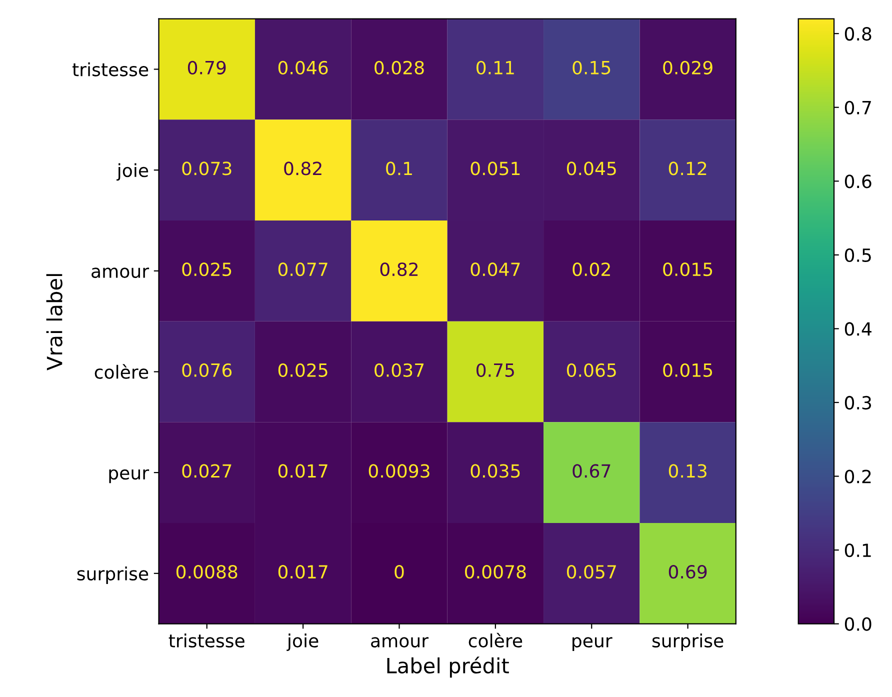 The width and height of the screenshot is (892, 697). What do you see at coordinates (495, 571) in the screenshot?
I see `data-label: 0.0078` at bounding box center [495, 571].